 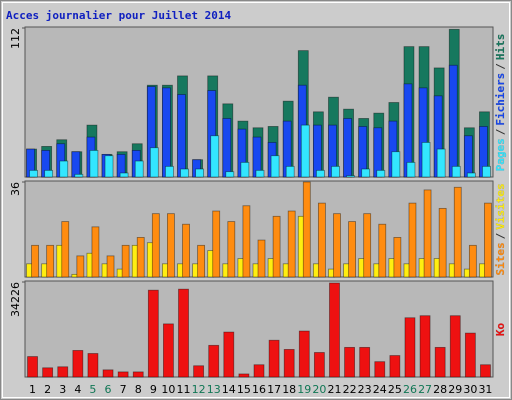 I want to click on x-tick-label: 14, so click(x=229, y=389).